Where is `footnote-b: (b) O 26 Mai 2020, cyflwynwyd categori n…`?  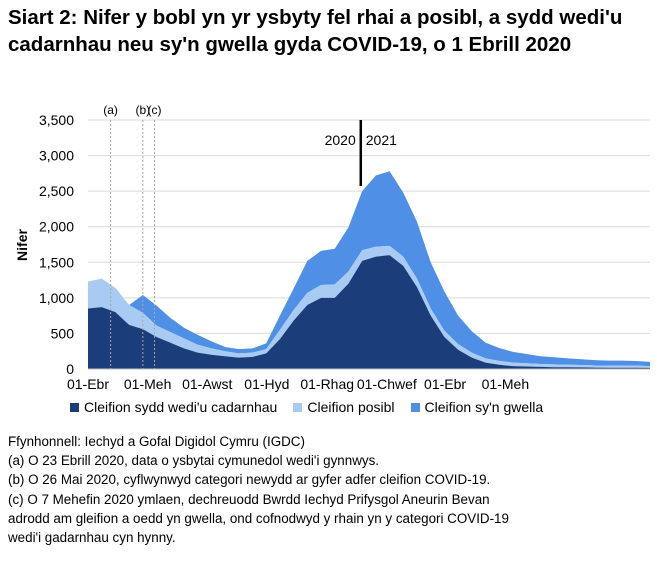
footnote-b: (b) O 26 Mai 2020, cyflwynwyd categori n… is located at coordinates (249, 480).